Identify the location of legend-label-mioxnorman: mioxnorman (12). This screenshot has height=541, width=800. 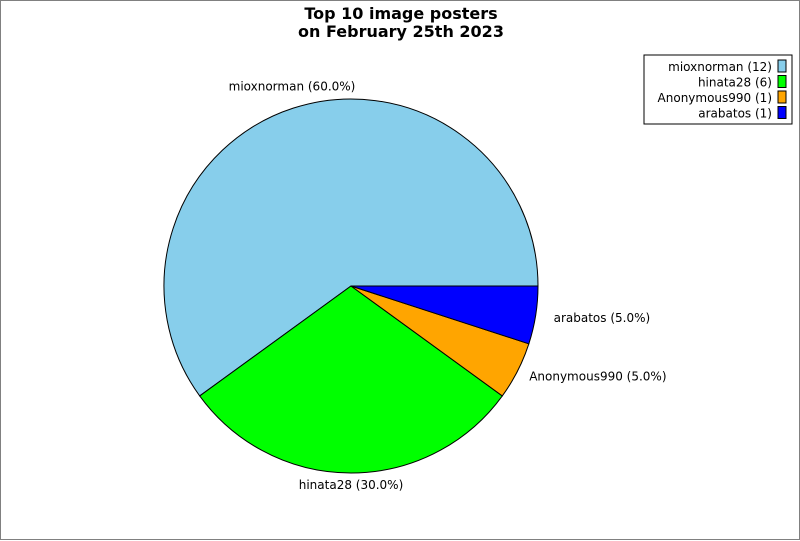
(720, 67).